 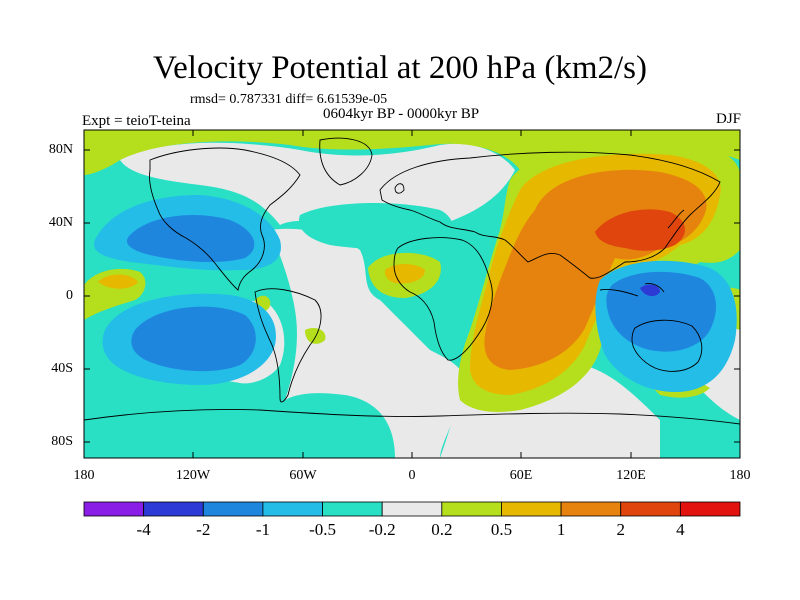 What do you see at coordinates (62, 441) in the screenshot?
I see `y-tick-80S: 80S` at bounding box center [62, 441].